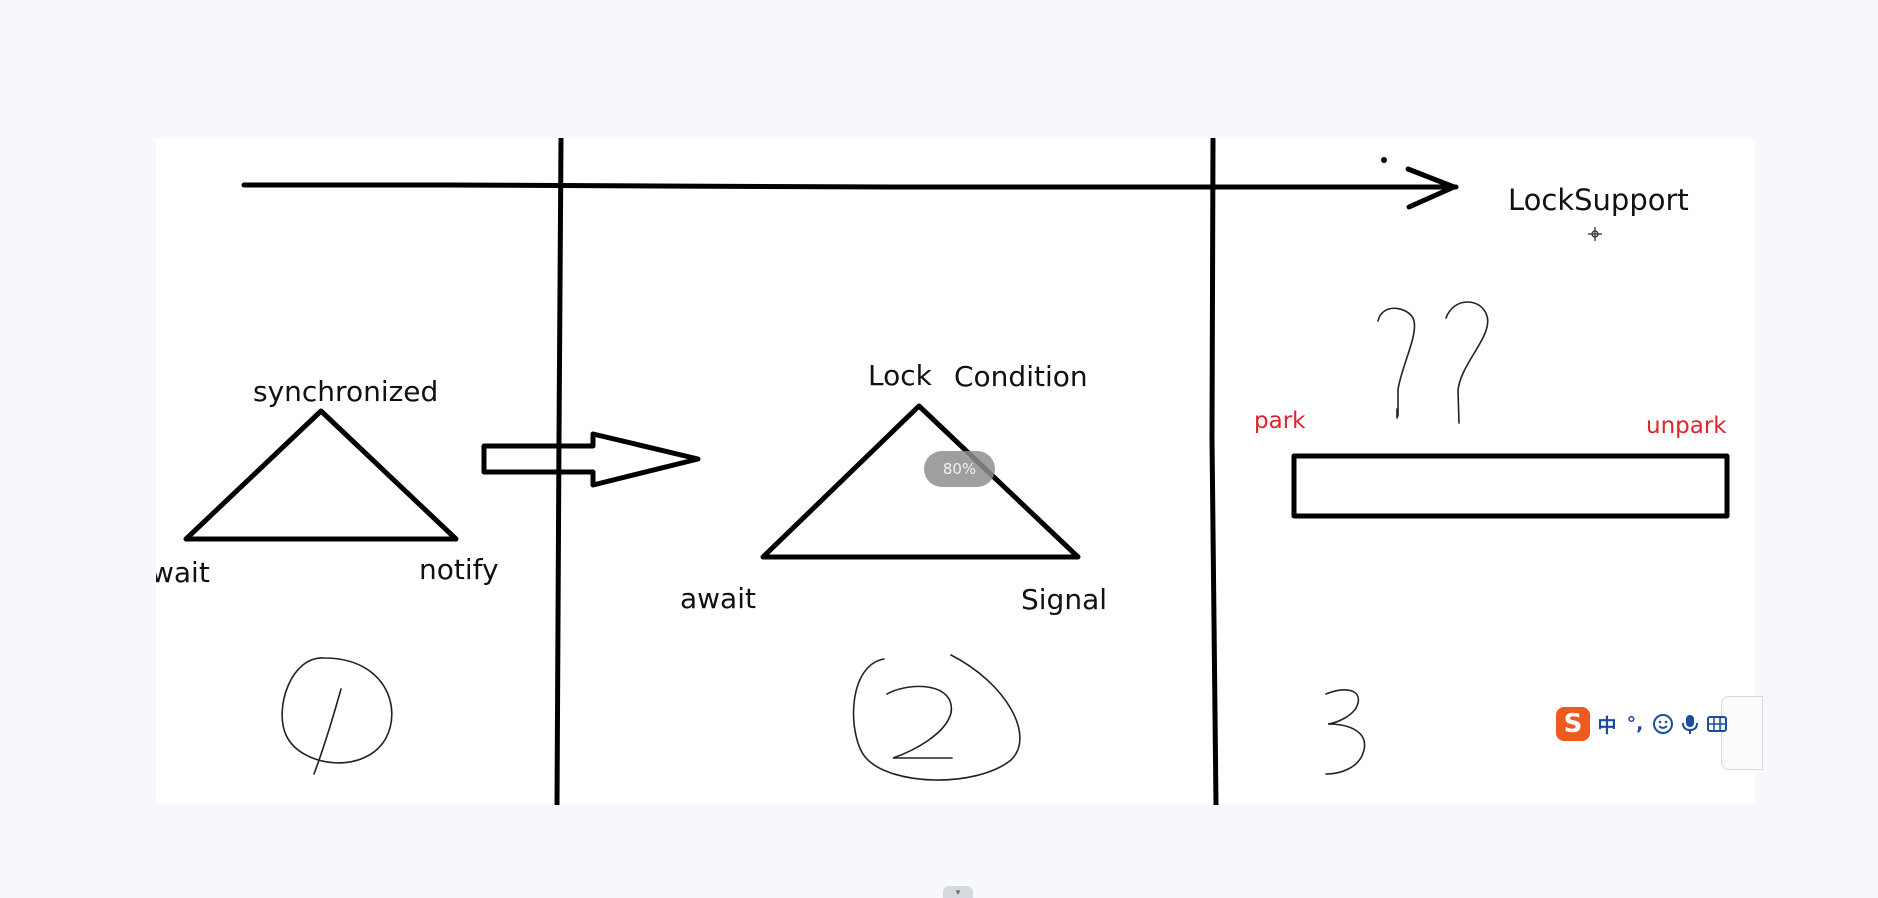 Image resolution: width=1878 pixels, height=898 pixels. What do you see at coordinates (591, 459) in the screenshot?
I see `transition-arrow` at bounding box center [591, 459].